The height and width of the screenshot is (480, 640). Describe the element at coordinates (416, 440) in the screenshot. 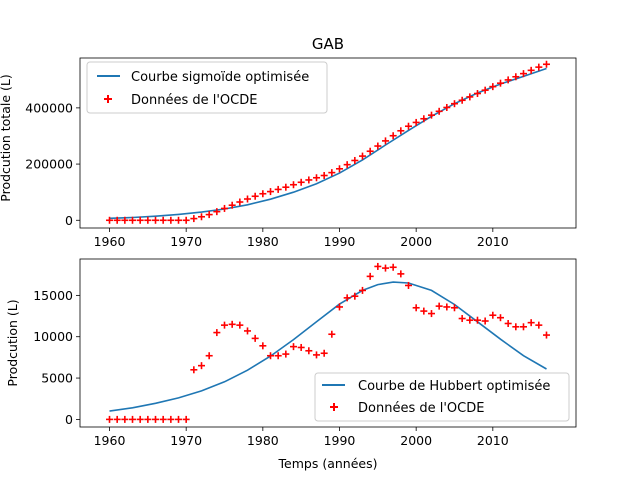

I see `x-tick-label: 2000` at that location.